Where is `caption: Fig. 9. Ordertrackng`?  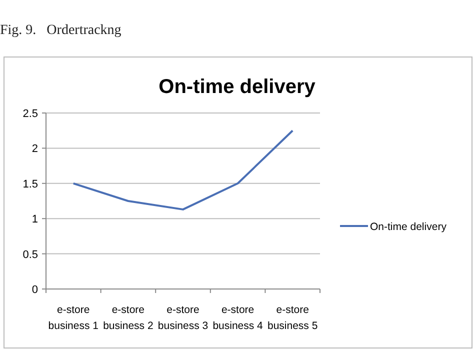
caption: Fig. 9. Ordertrackng is located at coordinates (61, 30).